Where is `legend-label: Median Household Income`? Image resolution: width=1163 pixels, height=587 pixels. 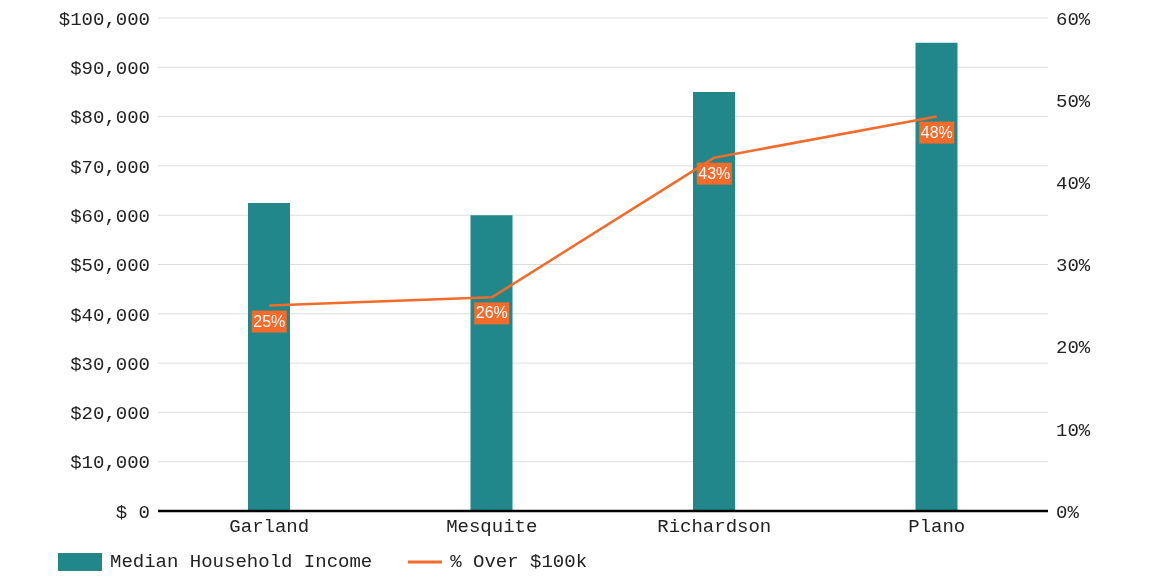 legend-label: Median Household Income is located at coordinates (241, 562).